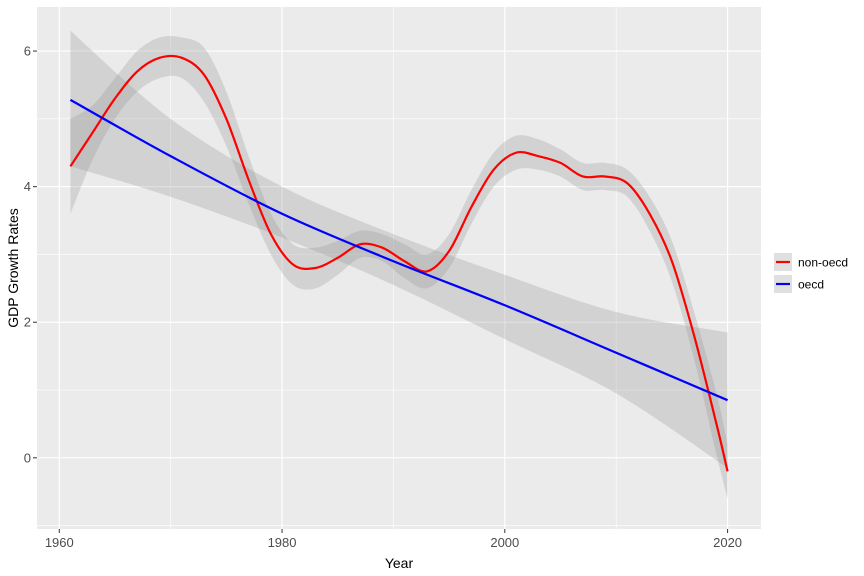 This screenshot has width=864, height=576. I want to click on legend: non-oecd oecd, so click(811, 273).